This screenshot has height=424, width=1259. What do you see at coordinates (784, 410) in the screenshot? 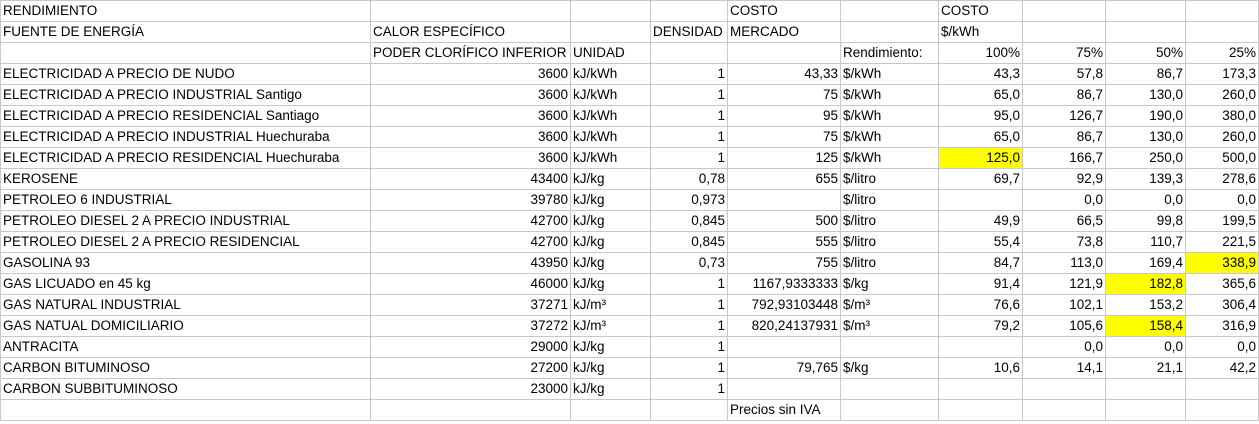
I see `cell: Precios sin IVA` at bounding box center [784, 410].